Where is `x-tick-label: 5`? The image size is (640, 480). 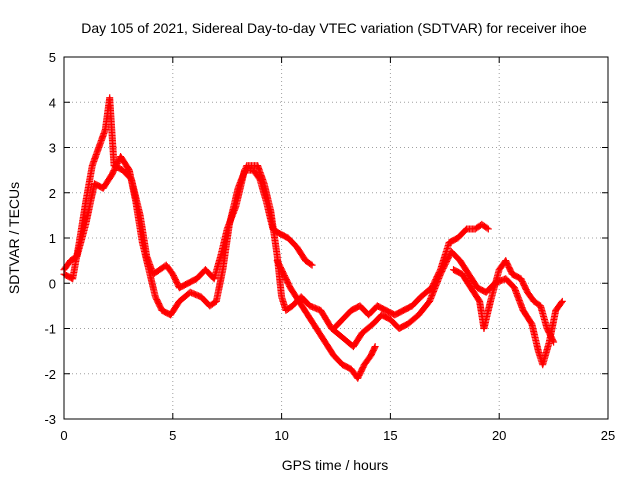
x-tick-label: 5 is located at coordinates (172, 435).